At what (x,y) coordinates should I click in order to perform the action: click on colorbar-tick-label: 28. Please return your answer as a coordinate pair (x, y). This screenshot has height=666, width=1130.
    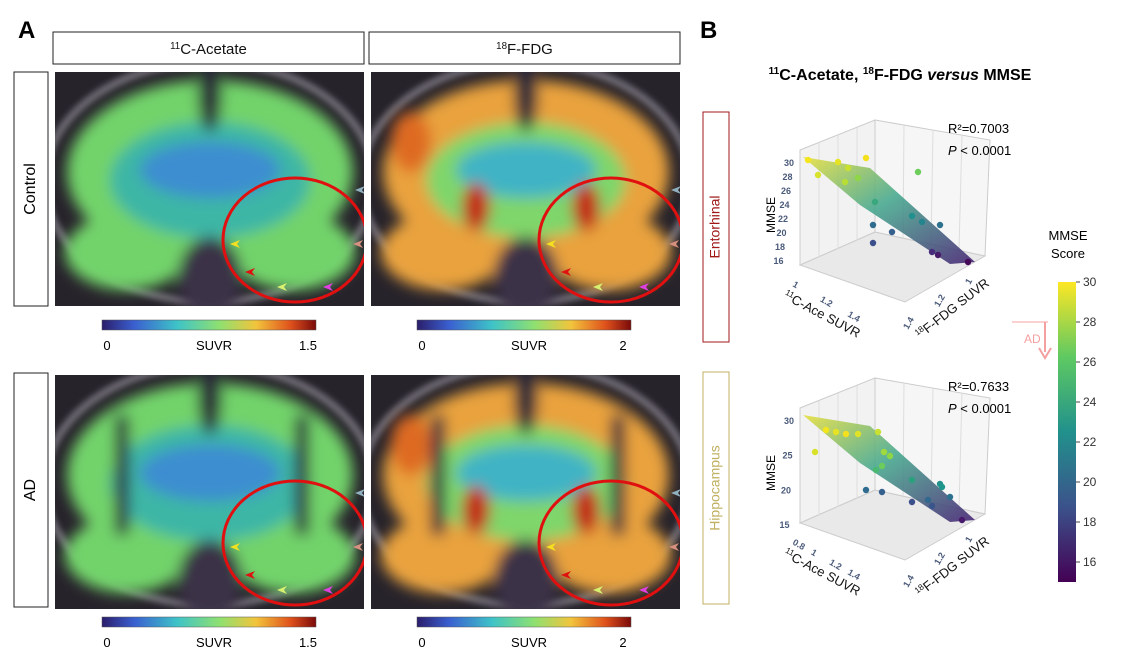
    Looking at the image, I should click on (1090, 322).